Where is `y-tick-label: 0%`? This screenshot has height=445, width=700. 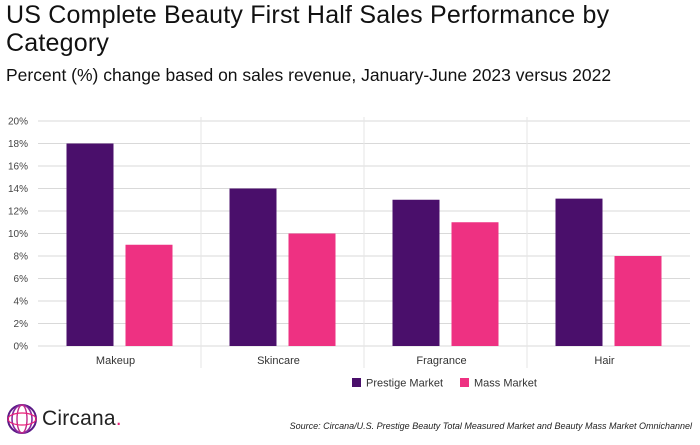
y-tick-label: 0% is located at coordinates (21, 347).